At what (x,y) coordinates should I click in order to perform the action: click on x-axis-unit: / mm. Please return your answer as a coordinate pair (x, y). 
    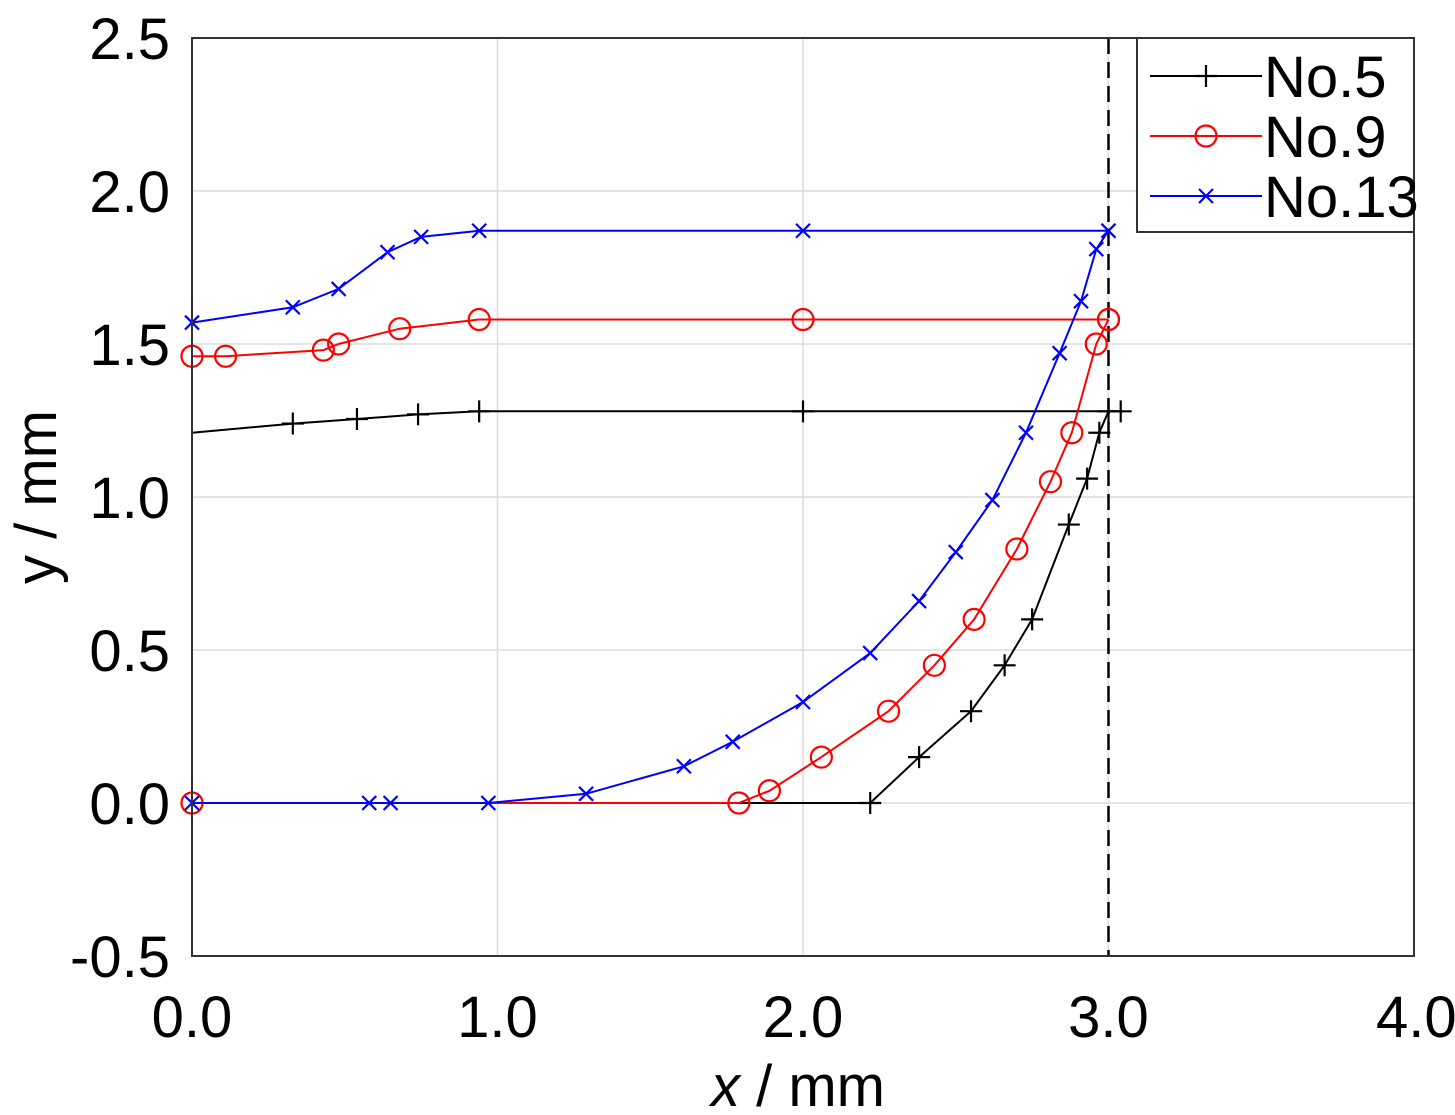
    Looking at the image, I should click on (812, 1084).